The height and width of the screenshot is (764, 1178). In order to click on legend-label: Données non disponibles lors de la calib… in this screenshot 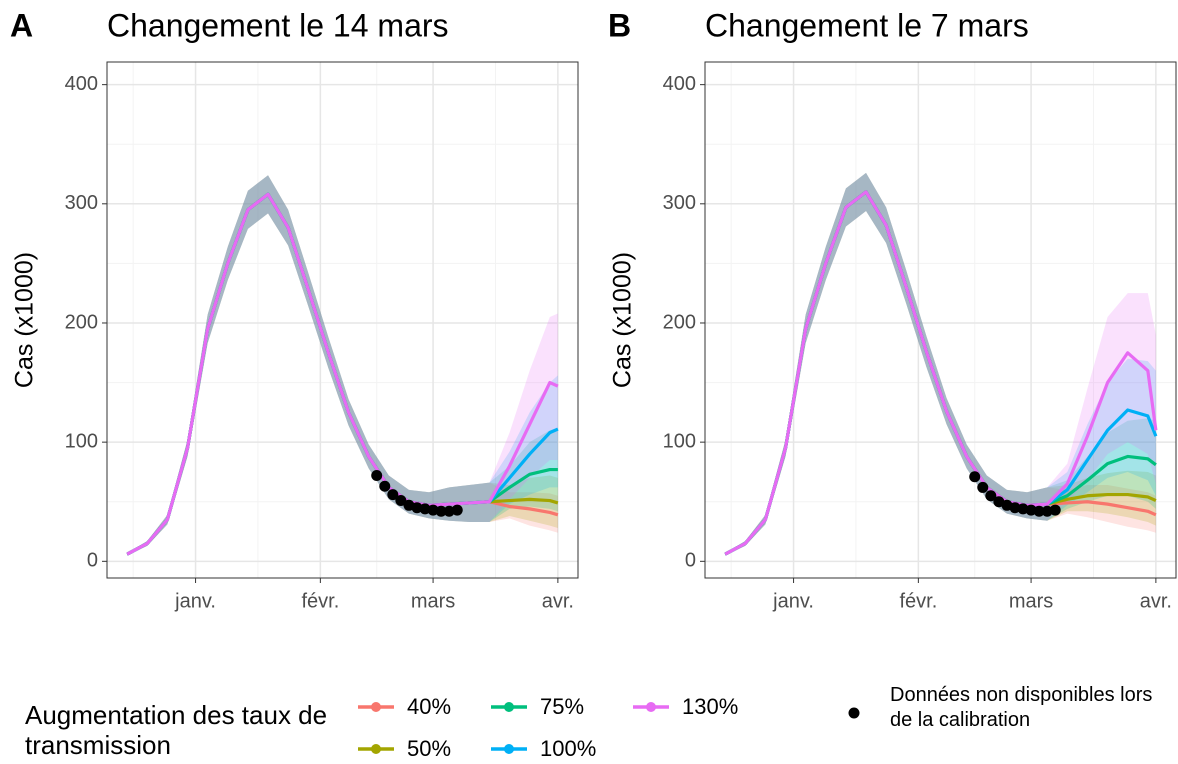, I will do `click(1021, 707)`.